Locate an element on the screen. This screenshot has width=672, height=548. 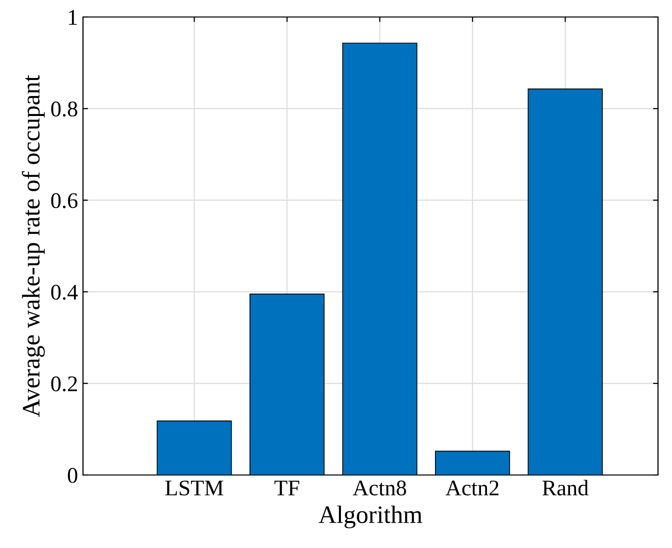
x-tick-label: Actn8 is located at coordinates (379, 488).